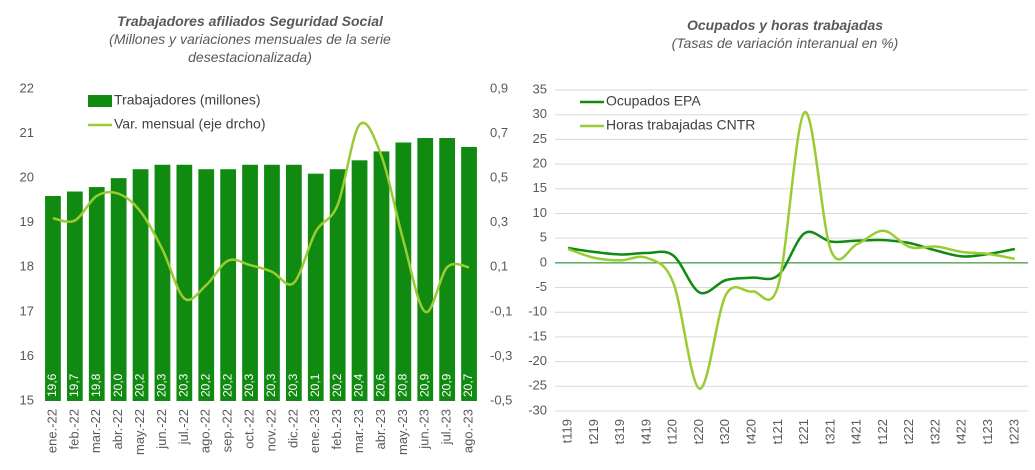 This screenshot has width=1035, height=470. Describe the element at coordinates (537, 335) in the screenshot. I see `y-tick-label: -15` at that location.